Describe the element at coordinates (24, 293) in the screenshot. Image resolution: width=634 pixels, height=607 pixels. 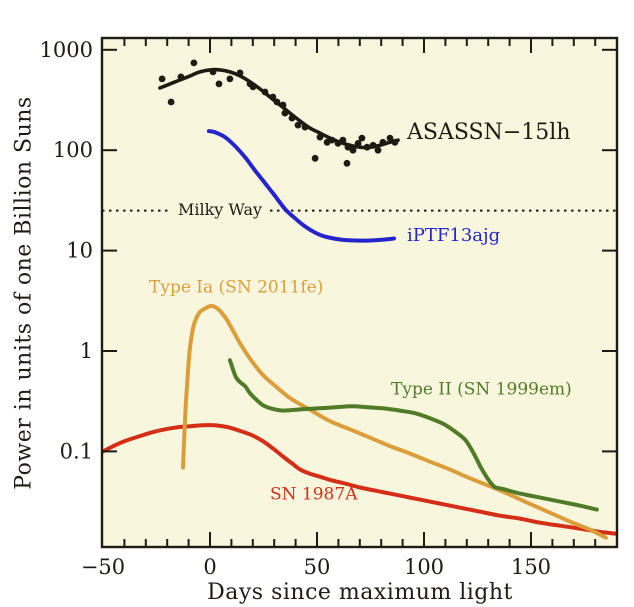
I see `y-axis-title: Power in units of one Billion Suns` at that location.